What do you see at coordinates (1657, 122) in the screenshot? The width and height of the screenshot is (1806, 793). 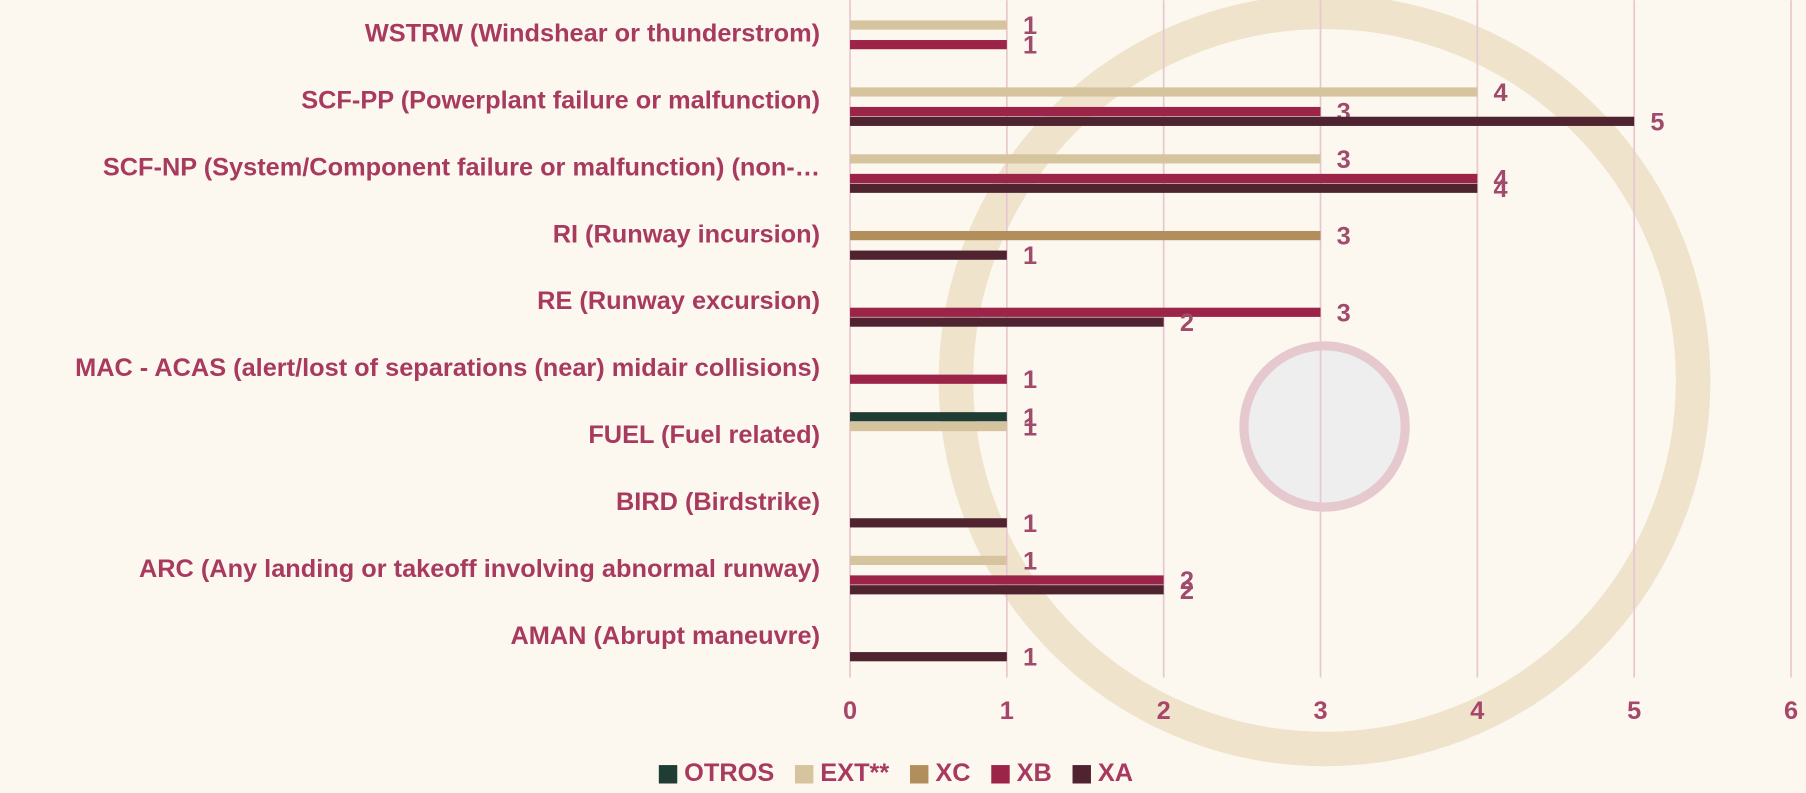 I see `value-label: 5` at bounding box center [1657, 122].